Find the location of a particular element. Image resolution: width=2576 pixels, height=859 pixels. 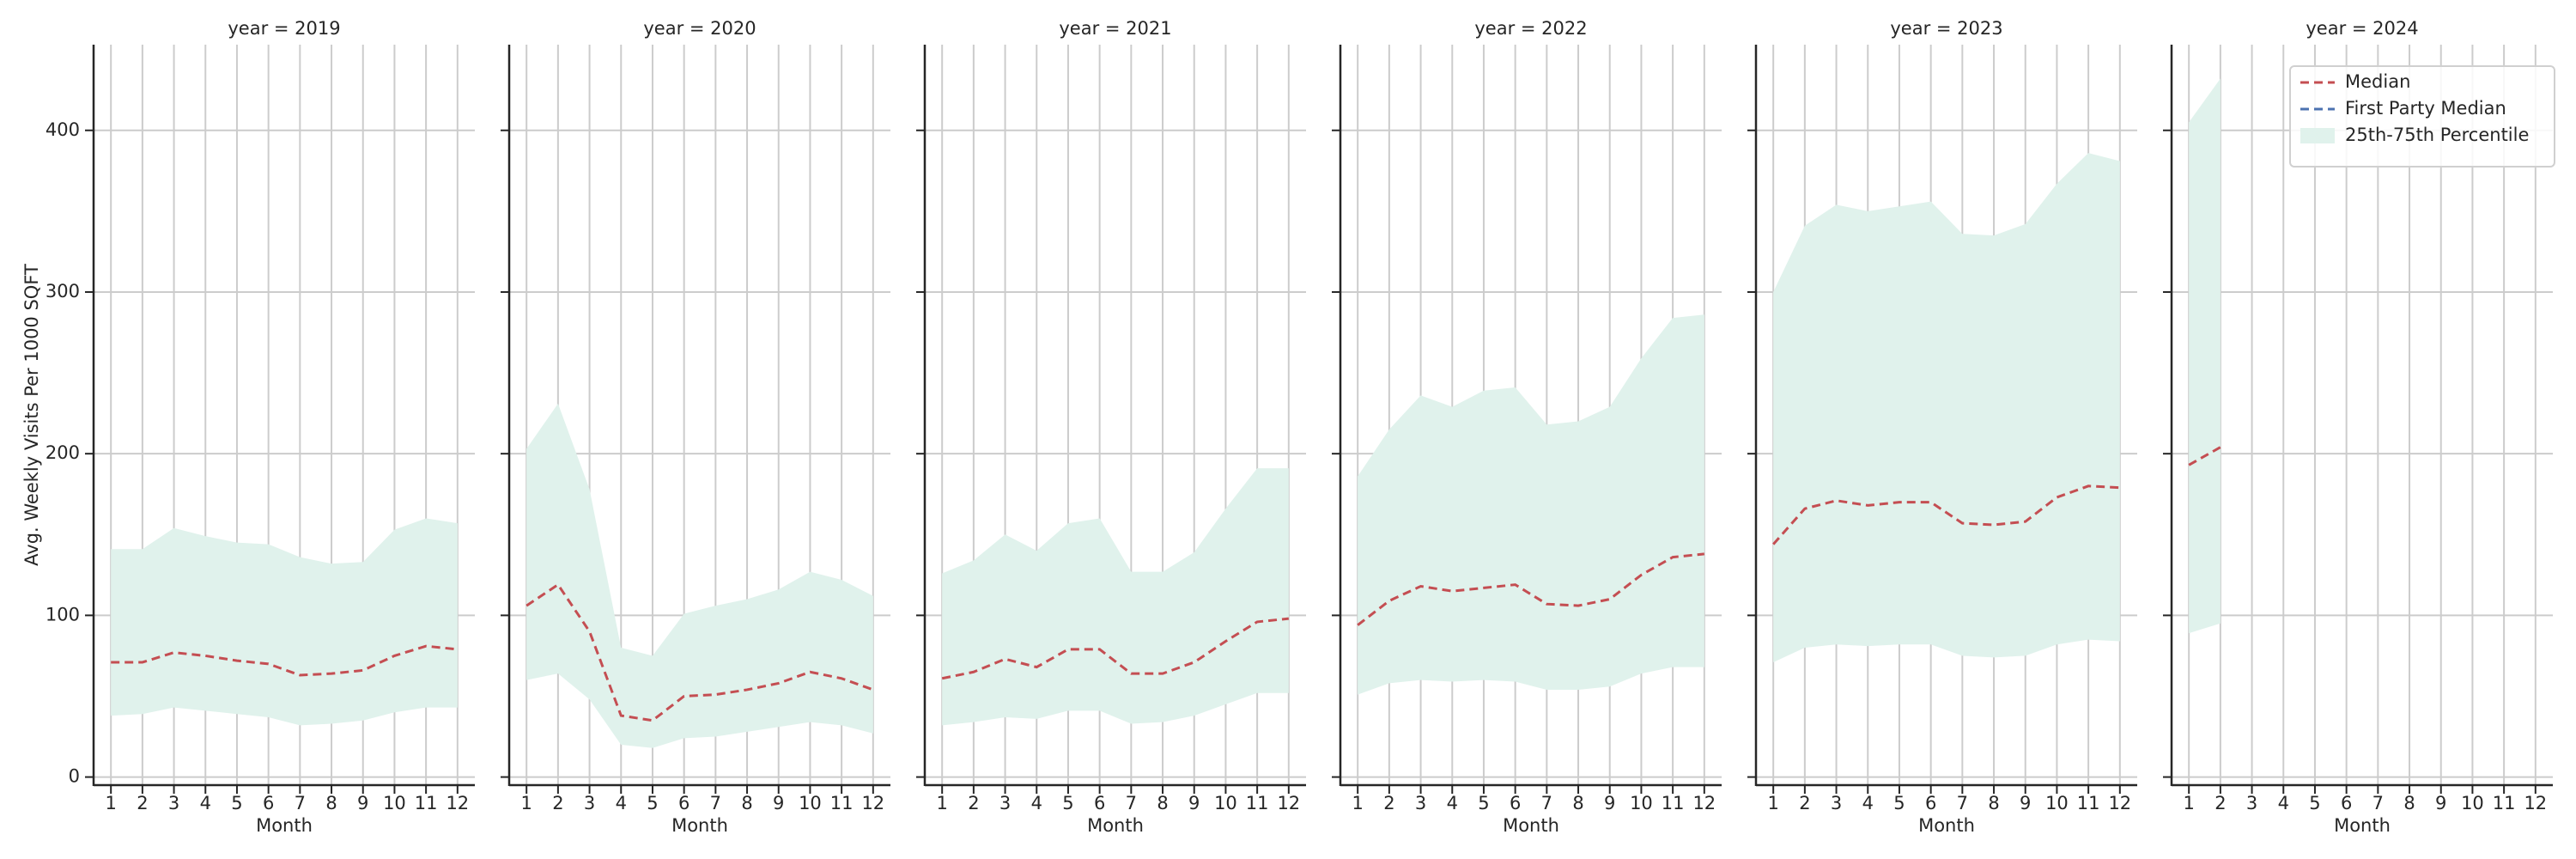

y-tick-label: 300 is located at coordinates (63, 291).